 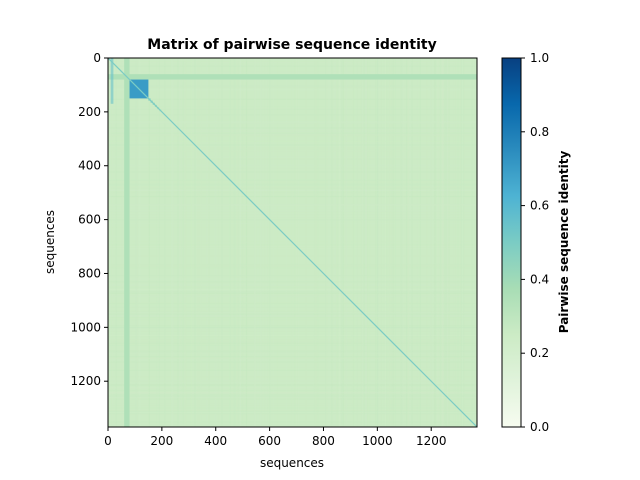 What do you see at coordinates (539, 132) in the screenshot?
I see `colorbar-tick-label: 0.8` at bounding box center [539, 132].